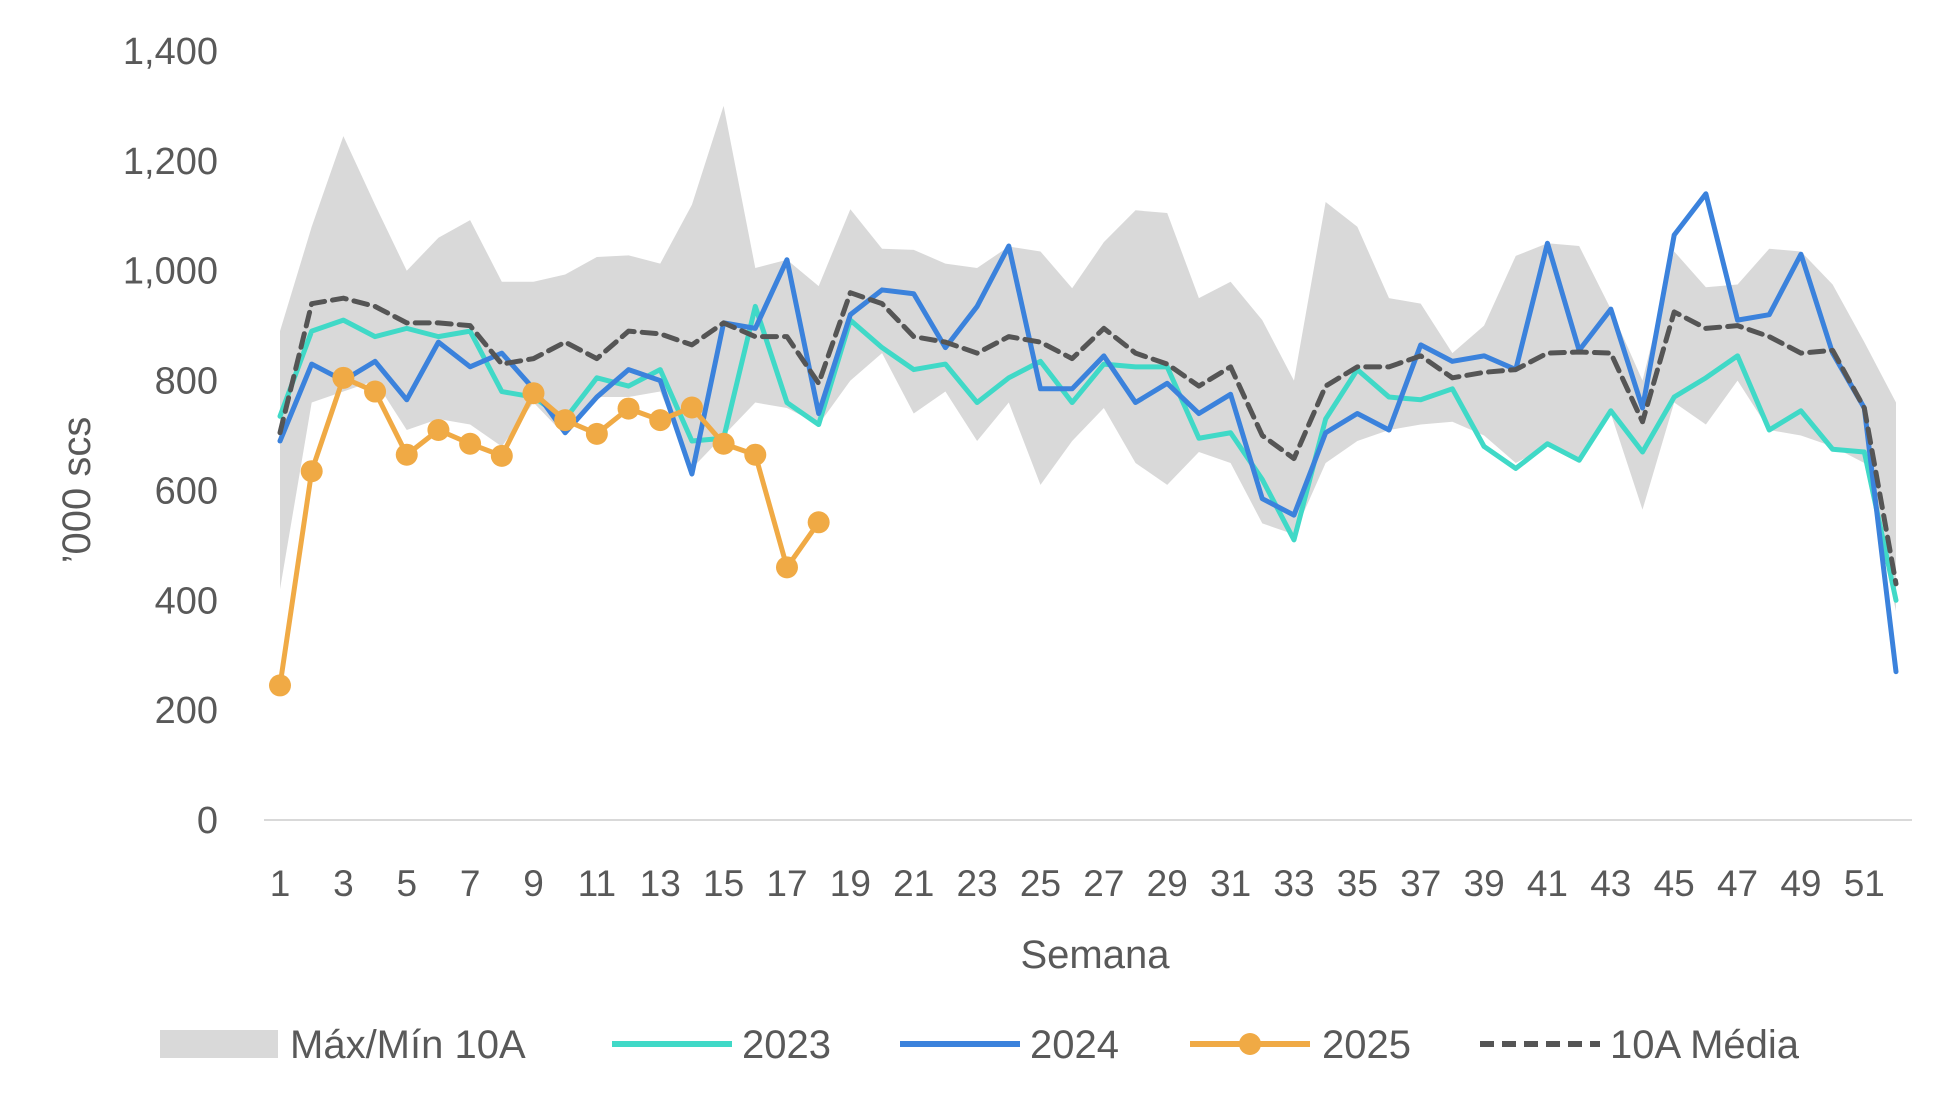  I want to click on point-2025-w9, so click(533, 393).